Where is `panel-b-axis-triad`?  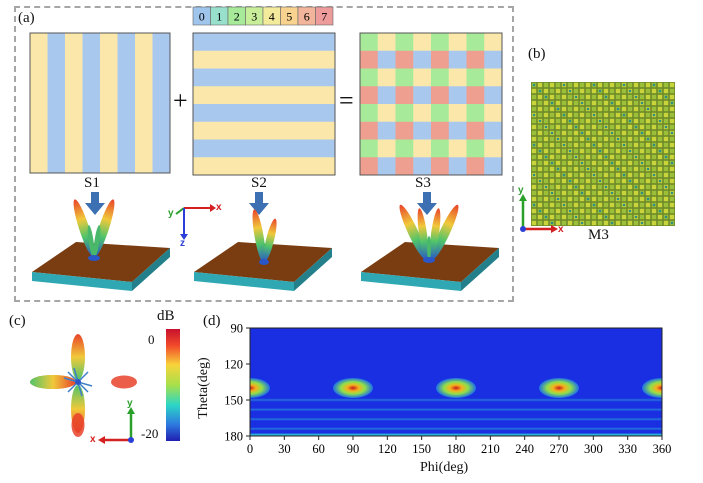 panel-b-axis-triad is located at coordinates (538, 213).